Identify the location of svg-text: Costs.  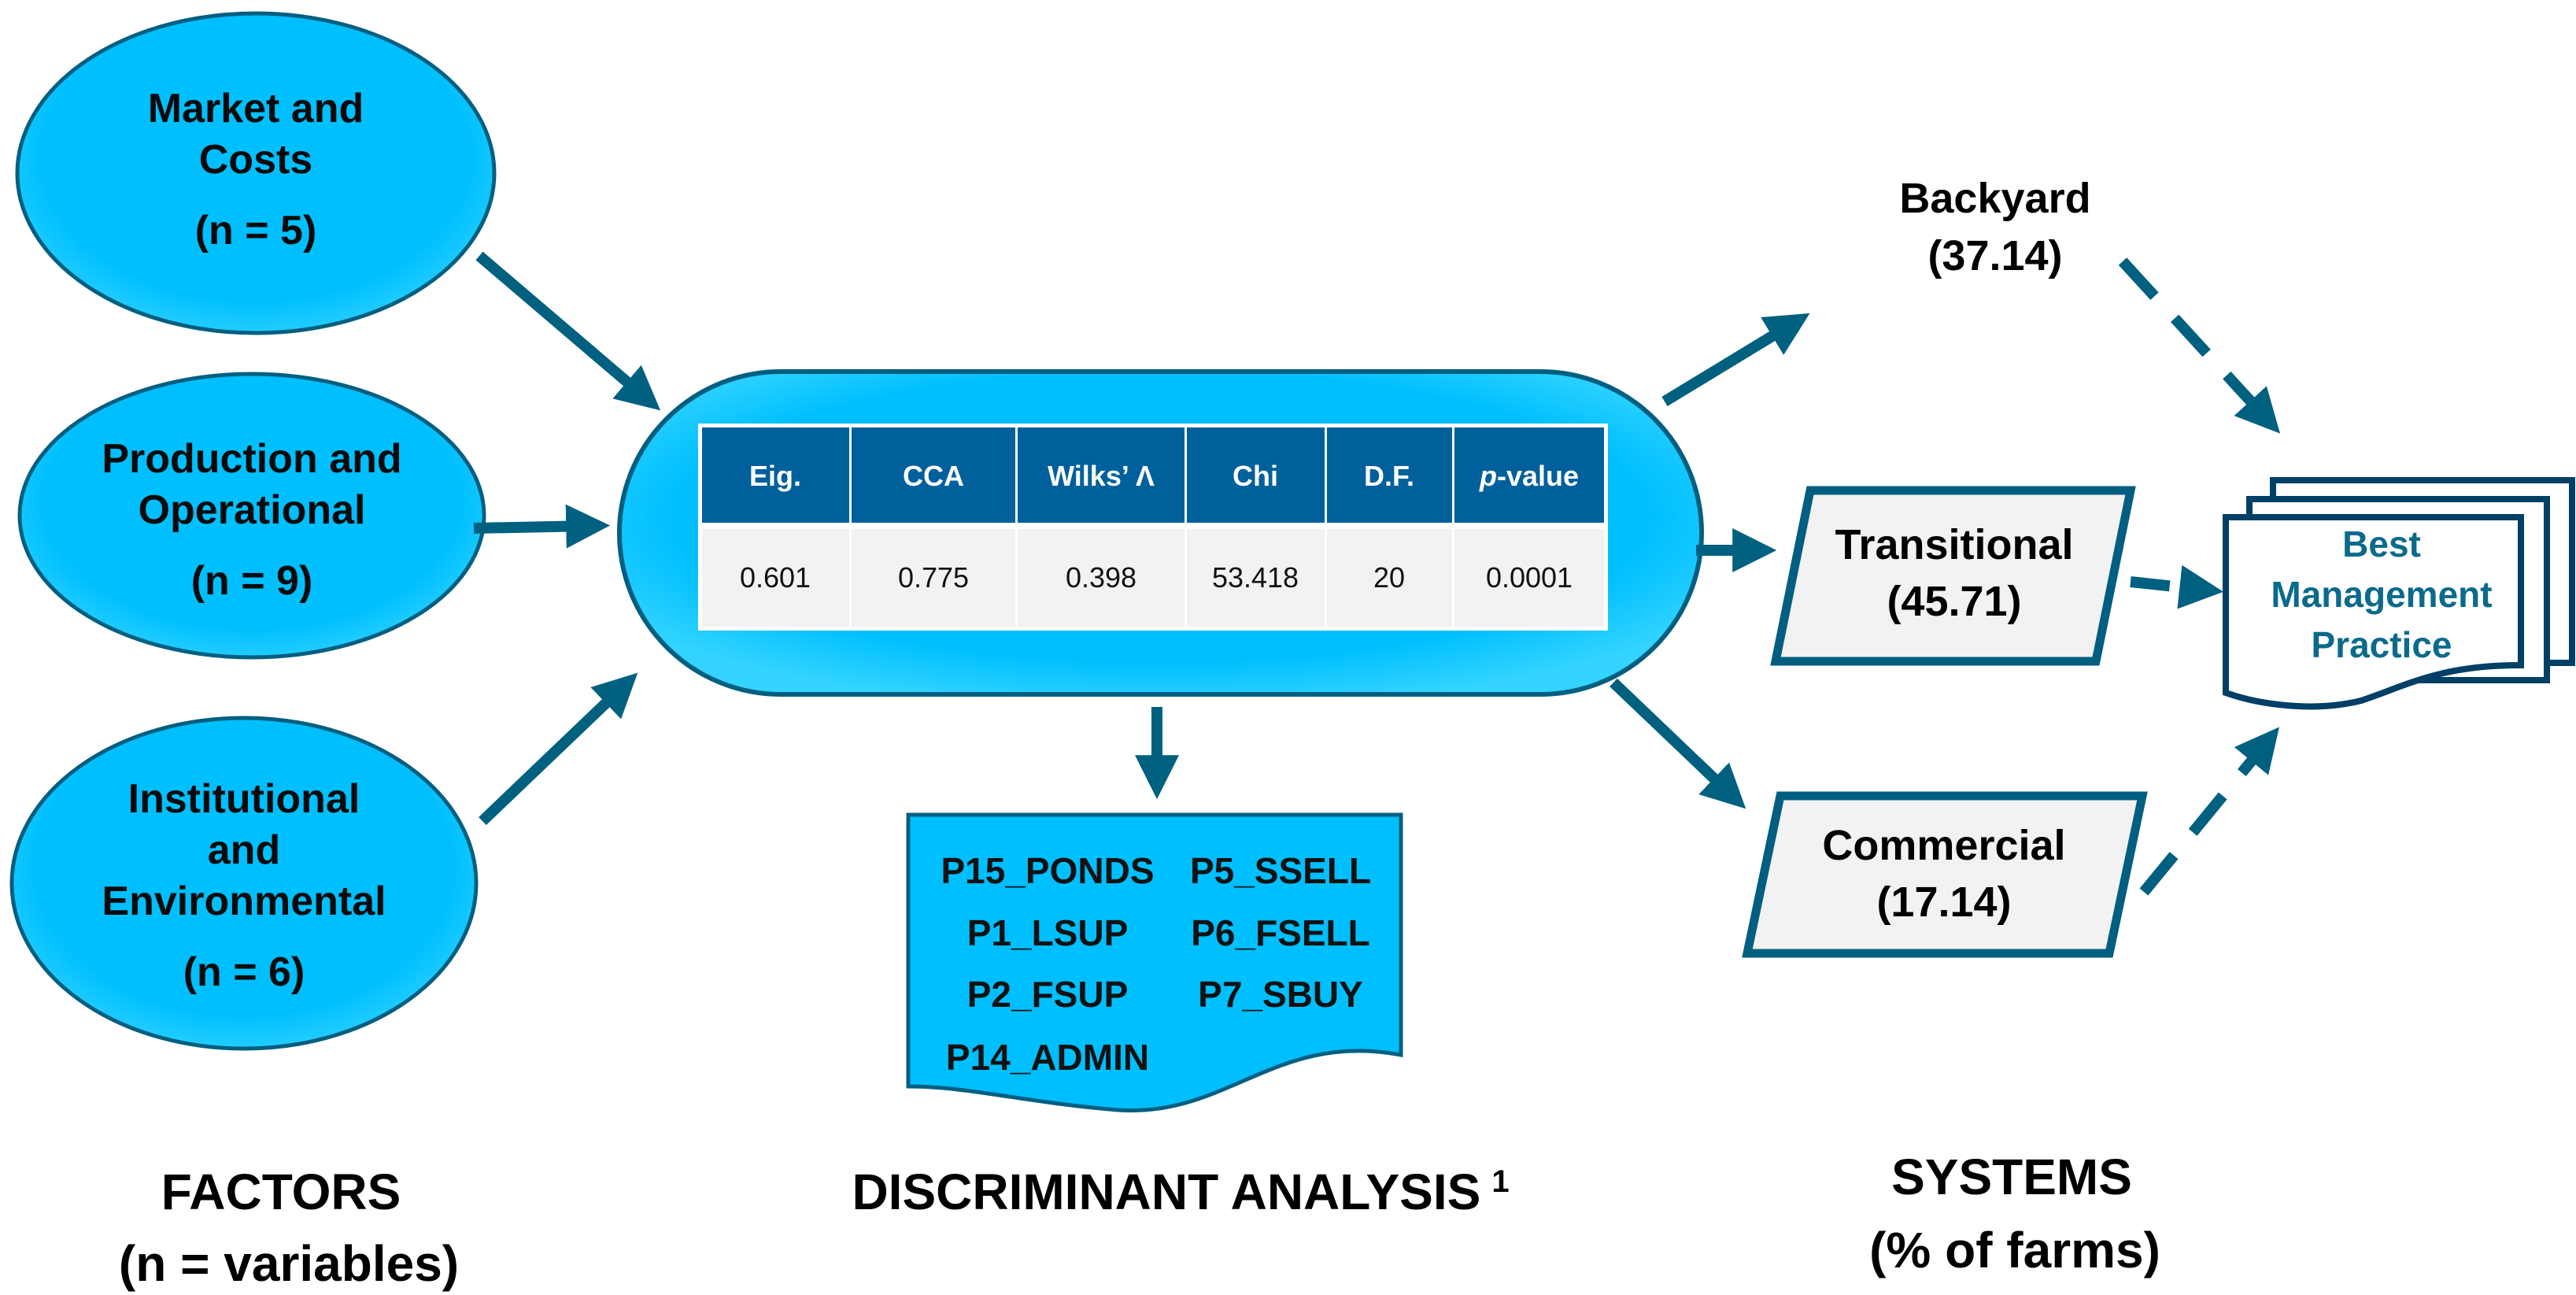
(255, 160).